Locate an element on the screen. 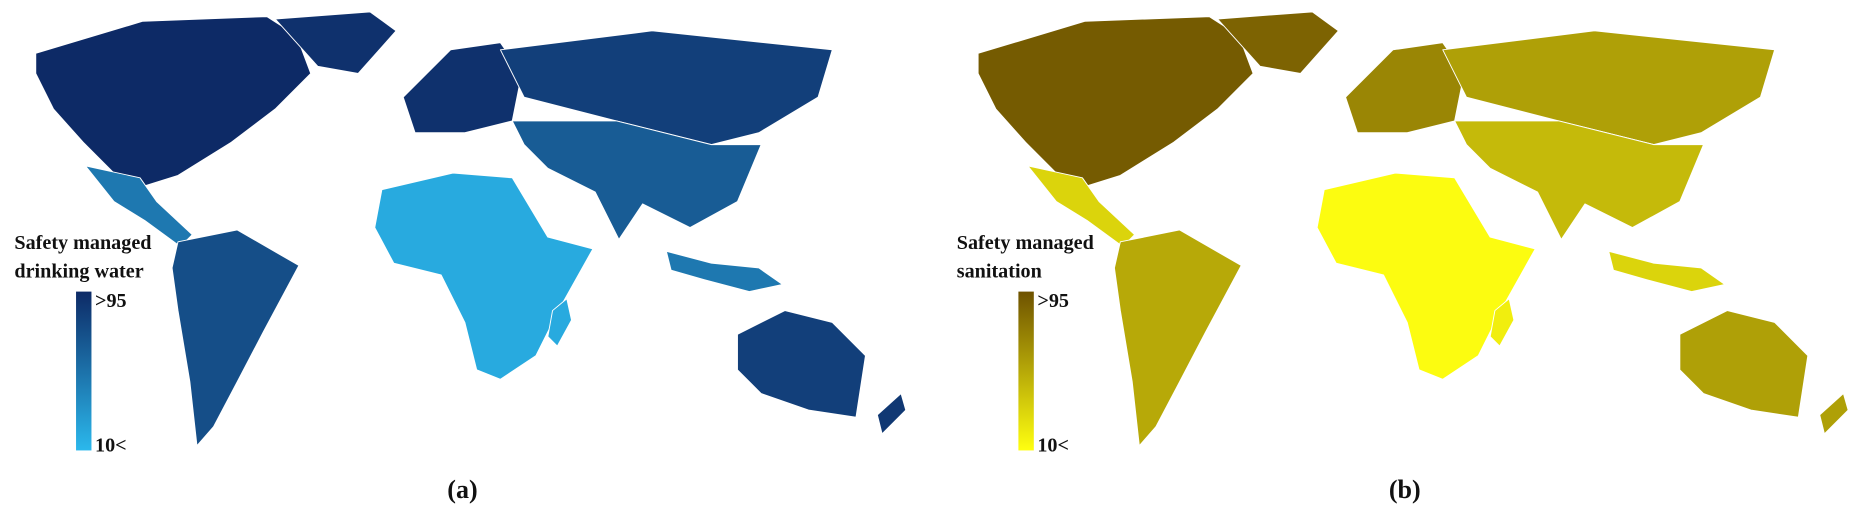 This screenshot has height=518, width=1859. legend-title: sanitation is located at coordinates (999, 271).